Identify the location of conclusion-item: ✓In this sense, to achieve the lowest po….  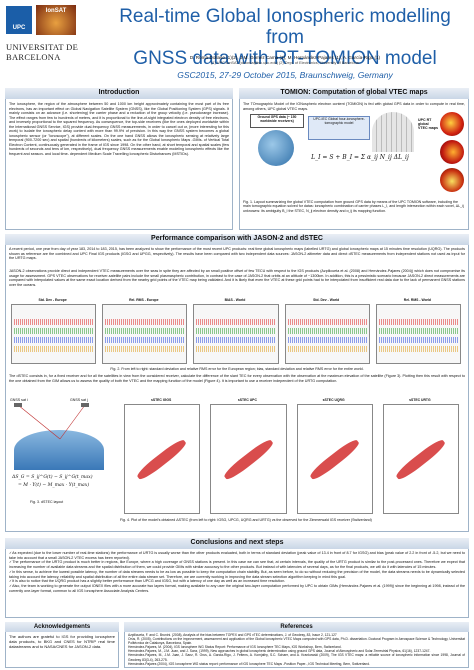
(237, 574).